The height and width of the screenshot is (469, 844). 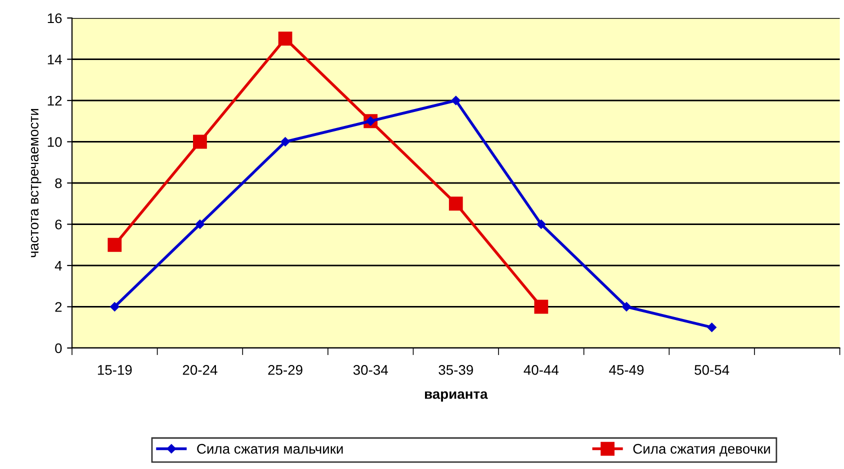 What do you see at coordinates (200, 370) in the screenshot?
I see `x-tick-label: 20-24` at bounding box center [200, 370].